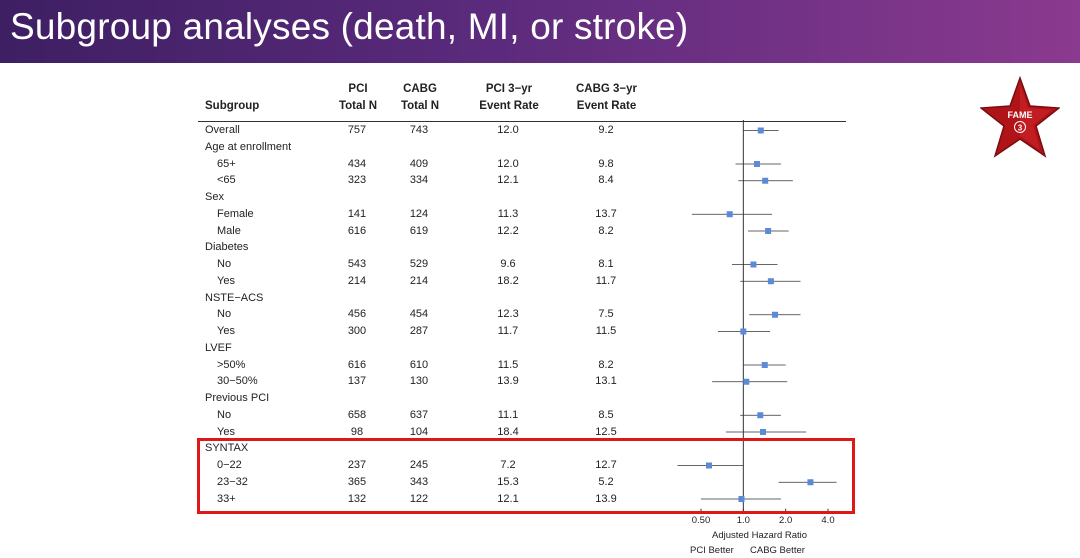  I want to click on subgroup-row-label: Male, so click(229, 230).